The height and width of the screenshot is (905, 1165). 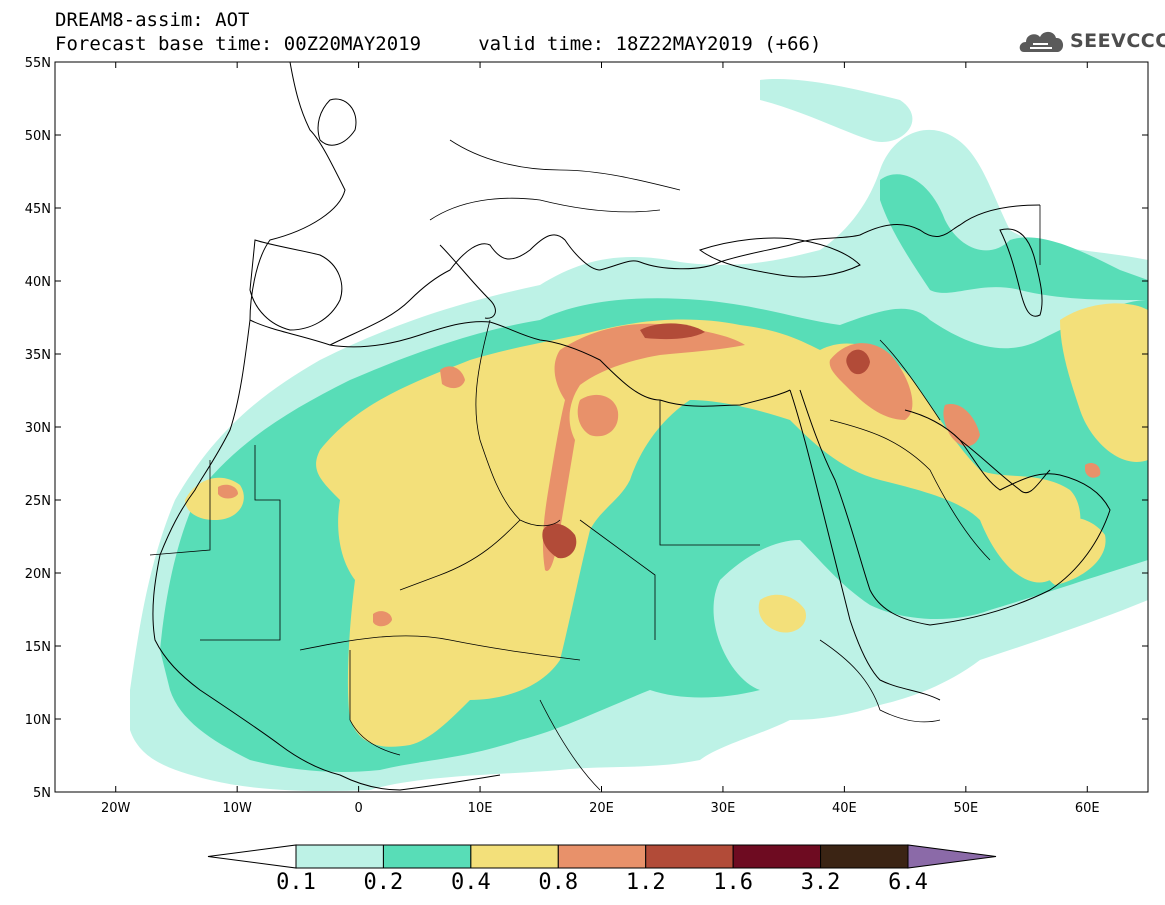 What do you see at coordinates (908, 882) in the screenshot?
I see `colorbar-level-label: 6.4` at bounding box center [908, 882].